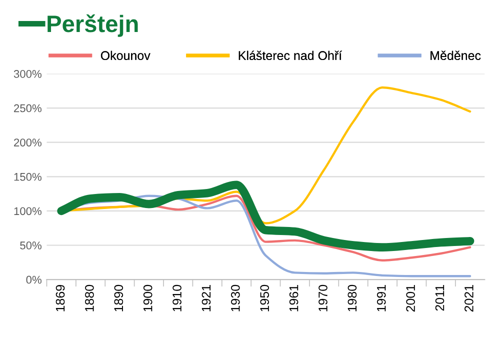 This screenshot has height=343, width=492. Describe the element at coordinates (410, 298) in the screenshot. I see `x-tick-label: 2001` at that location.